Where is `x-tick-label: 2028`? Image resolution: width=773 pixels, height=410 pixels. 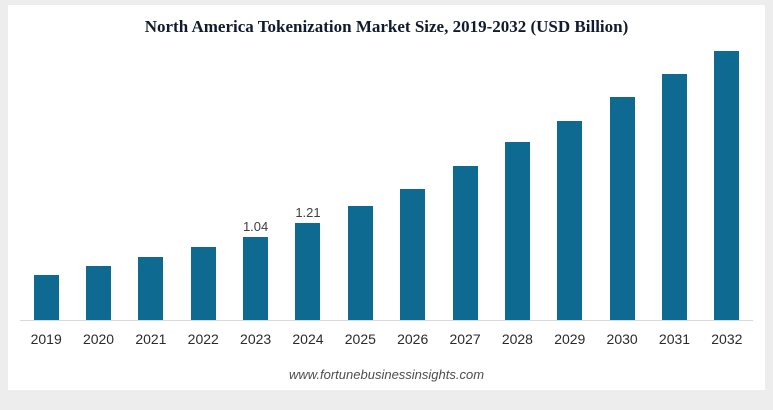
x-tick-label: 2028 is located at coordinates (517, 339).